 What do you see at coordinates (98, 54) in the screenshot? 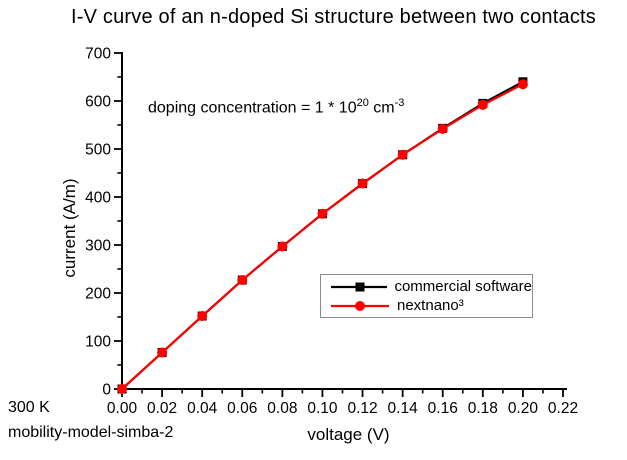
I see `svg-text: 700` at bounding box center [98, 54].